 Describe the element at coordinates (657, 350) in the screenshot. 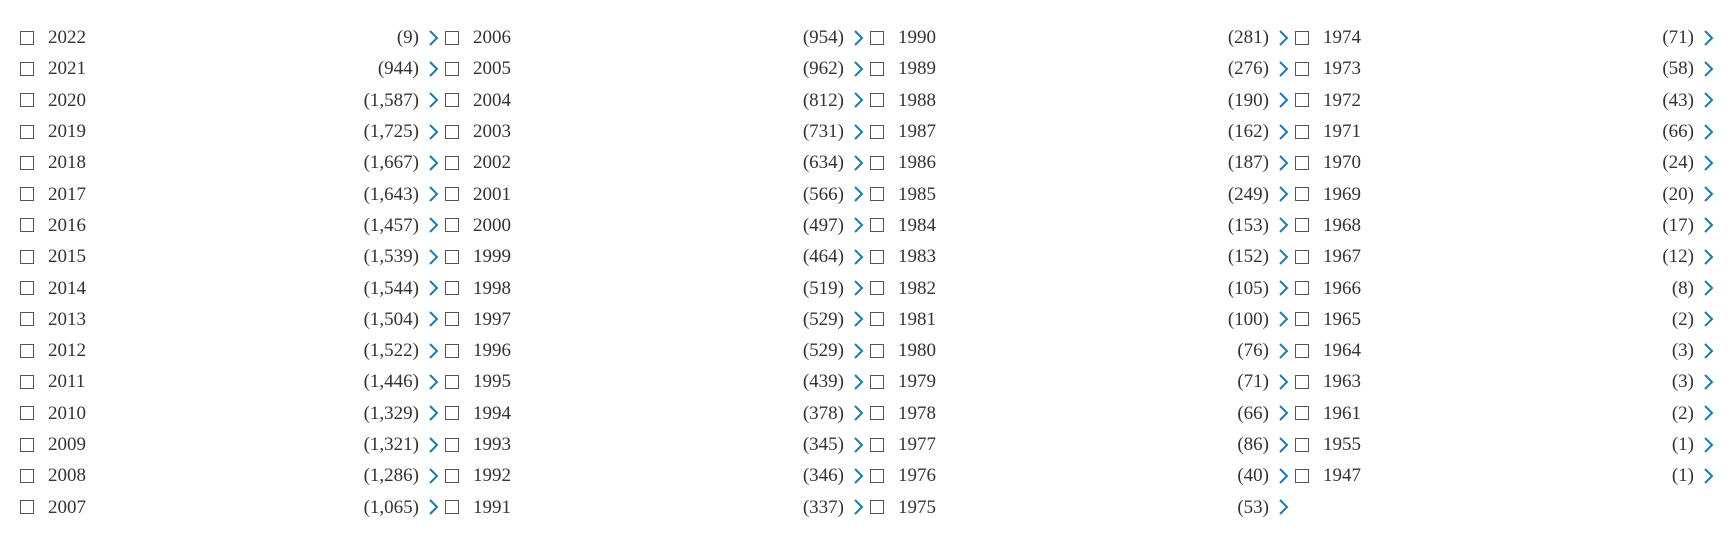

I see `facet-row-year: 1996 (529)` at that location.